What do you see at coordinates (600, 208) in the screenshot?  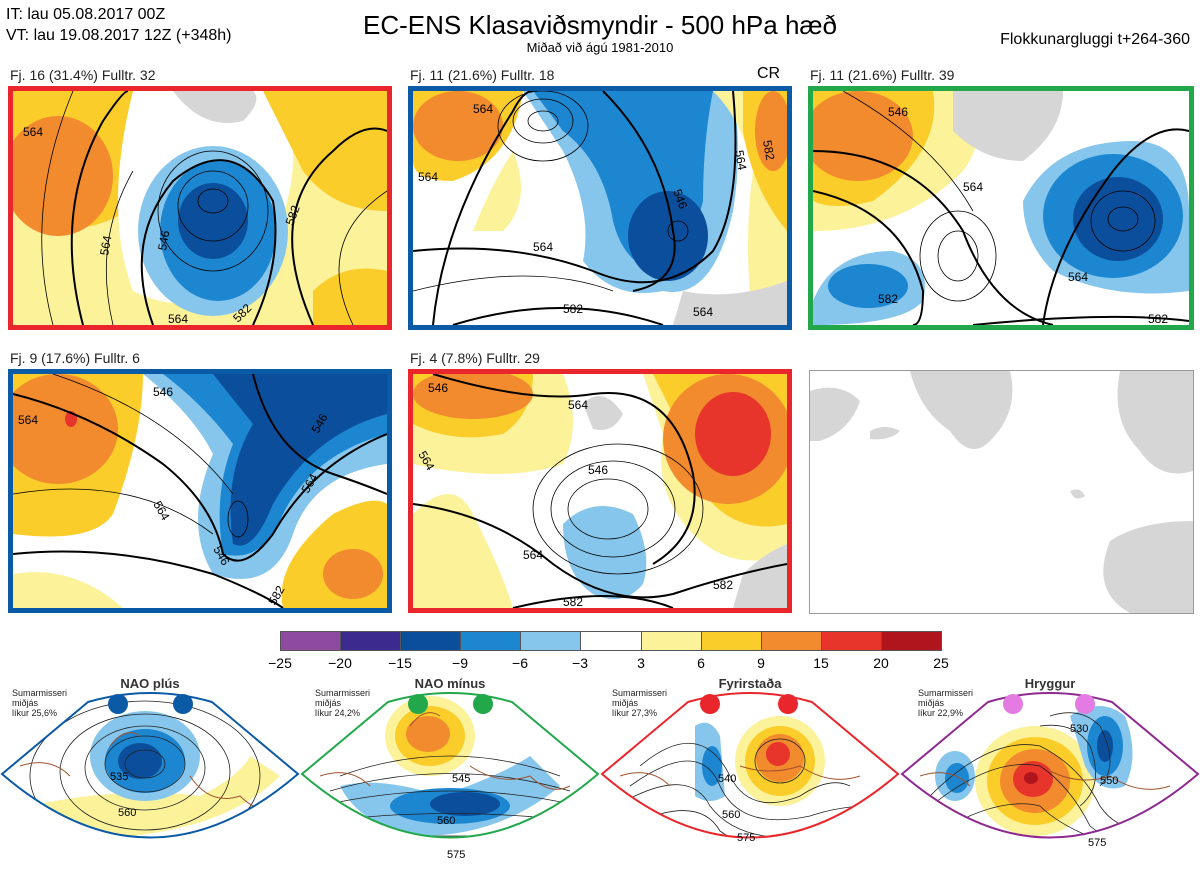 I see `cluster-map-2: 564 564 546 564 582 564 564 582` at bounding box center [600, 208].